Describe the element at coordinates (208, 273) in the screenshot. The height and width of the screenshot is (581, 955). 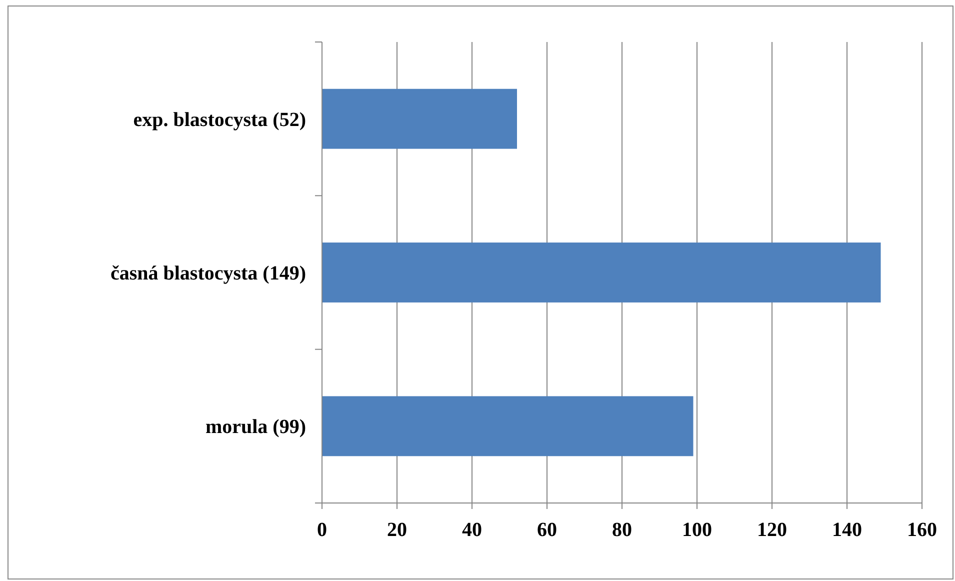
I see `y-tick-label: časná blastocysta (149)` at that location.